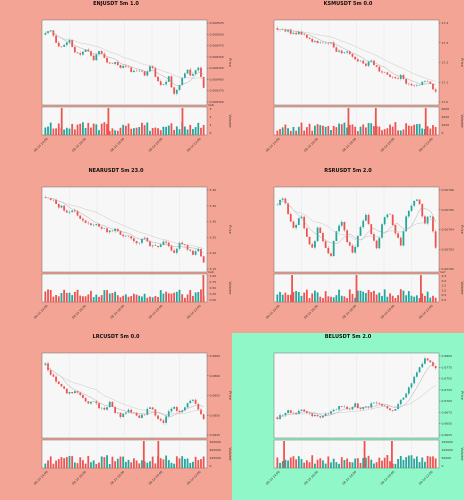 The image size is (464, 500). What do you see at coordinates (444, 290) in the screenshot?
I see `volume-tick-label: 1.0` at bounding box center [444, 290].